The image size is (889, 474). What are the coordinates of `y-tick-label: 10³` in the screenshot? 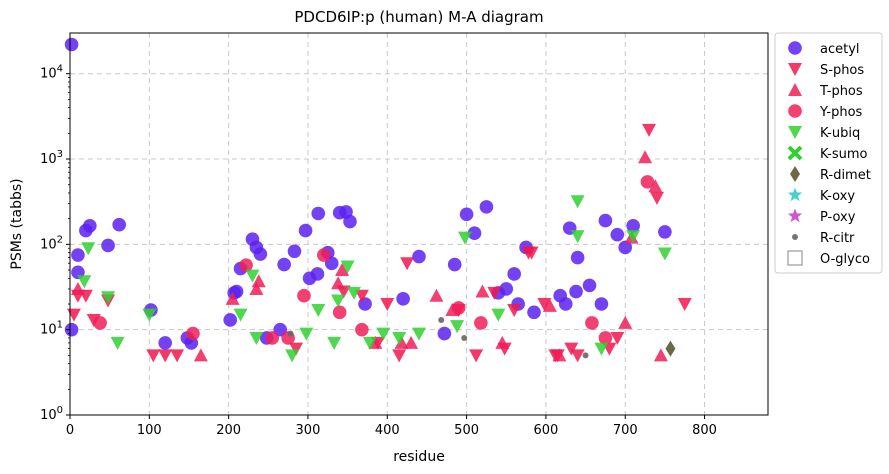 It's located at (51, 158).